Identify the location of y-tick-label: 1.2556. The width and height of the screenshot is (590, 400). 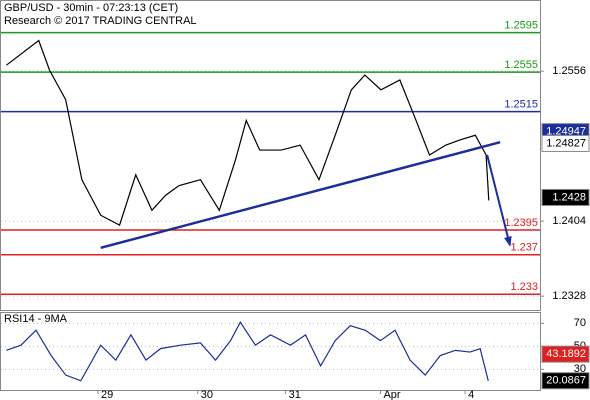
(569, 71).